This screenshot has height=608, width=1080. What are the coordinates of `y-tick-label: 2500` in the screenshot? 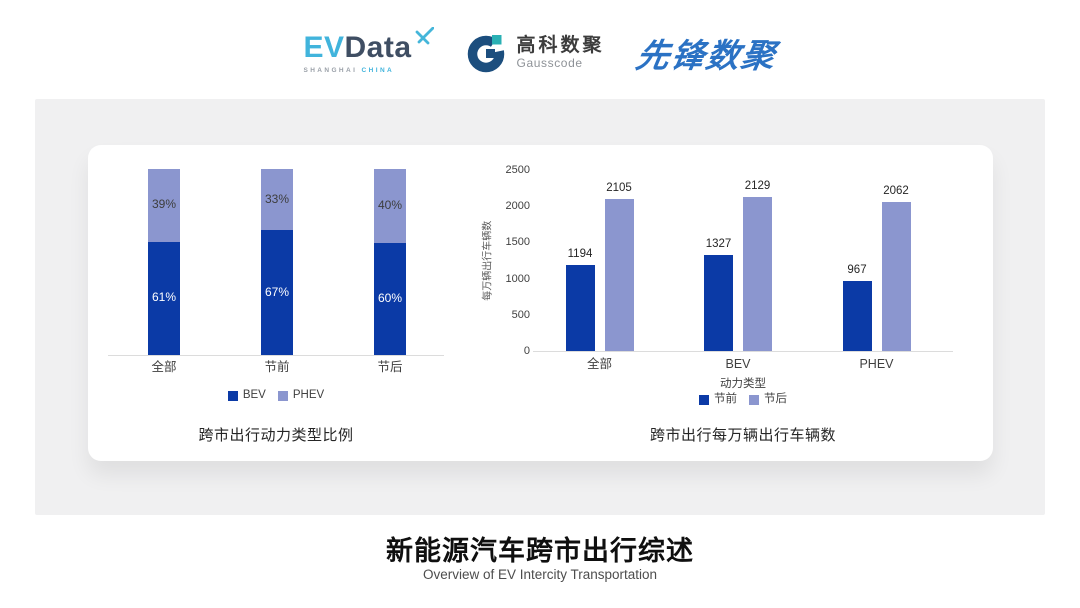 It's located at (517, 170).